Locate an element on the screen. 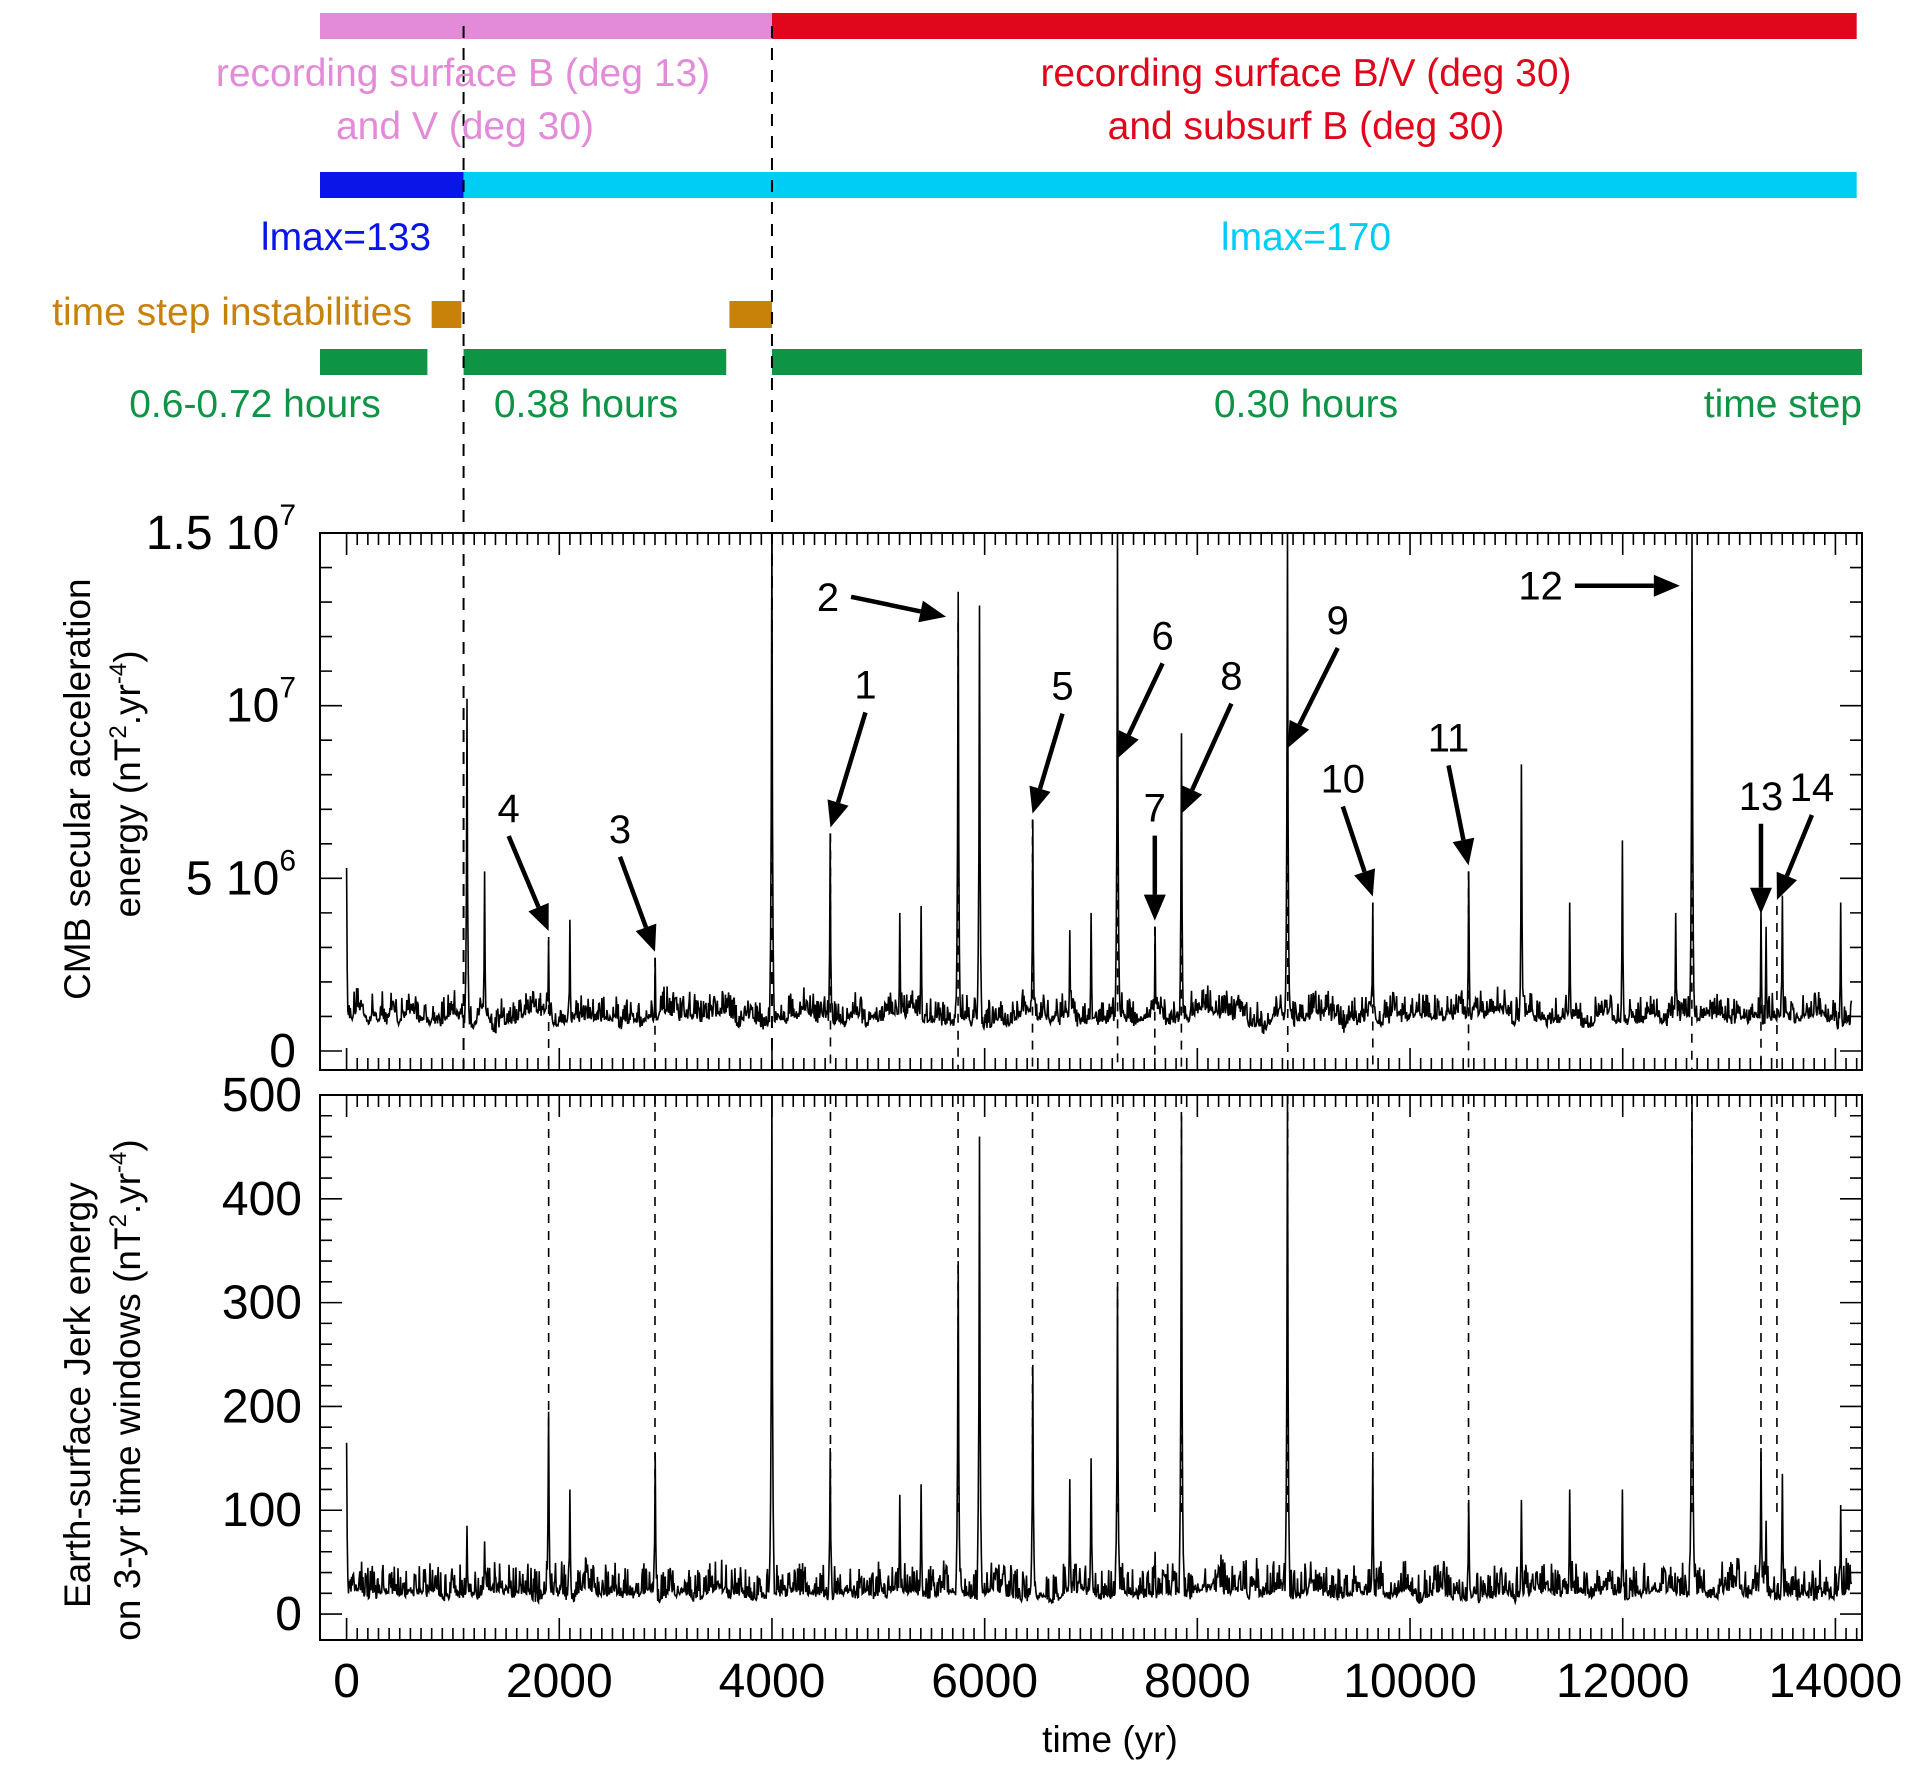 The width and height of the screenshot is (1918, 1766). transition-dashed-lines is located at coordinates (617, 548).